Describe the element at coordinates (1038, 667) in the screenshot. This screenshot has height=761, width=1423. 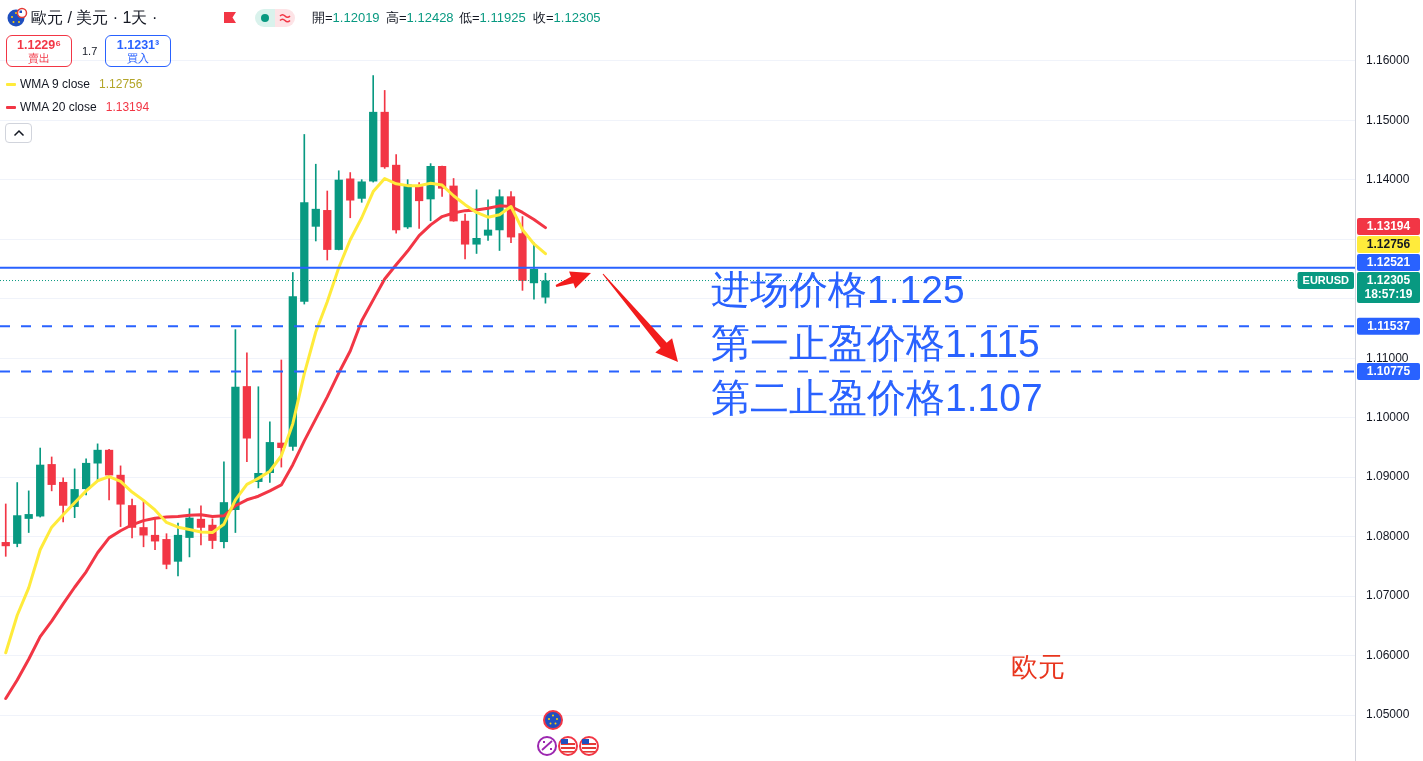
I see `annotation: 欧元` at that location.